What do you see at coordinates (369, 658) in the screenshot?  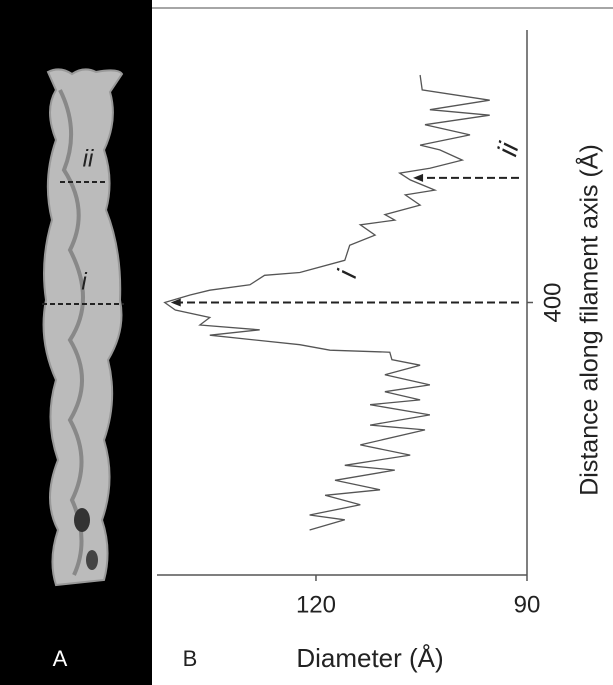 I see `axis-title: Diameter (Å)` at bounding box center [369, 658].